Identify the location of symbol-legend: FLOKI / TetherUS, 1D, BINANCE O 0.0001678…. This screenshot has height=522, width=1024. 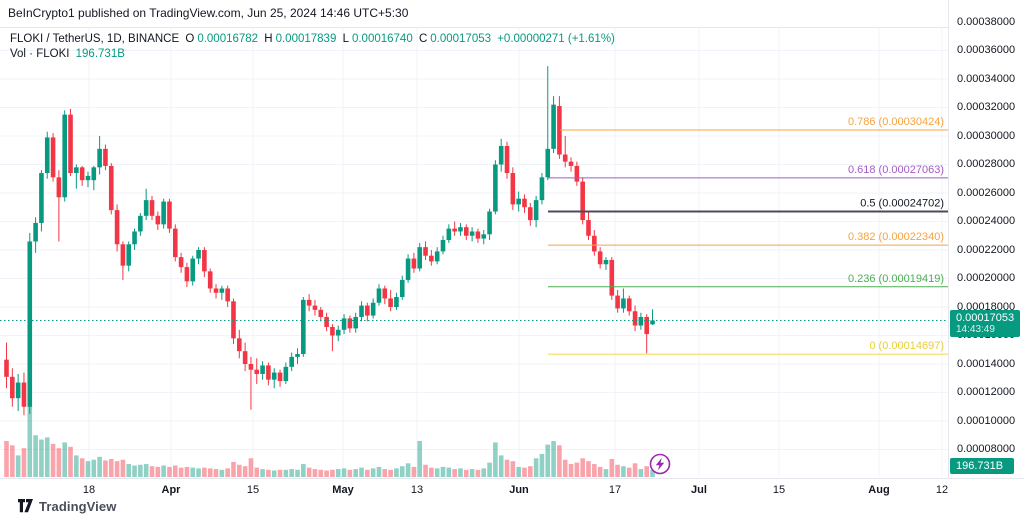
(314, 46).